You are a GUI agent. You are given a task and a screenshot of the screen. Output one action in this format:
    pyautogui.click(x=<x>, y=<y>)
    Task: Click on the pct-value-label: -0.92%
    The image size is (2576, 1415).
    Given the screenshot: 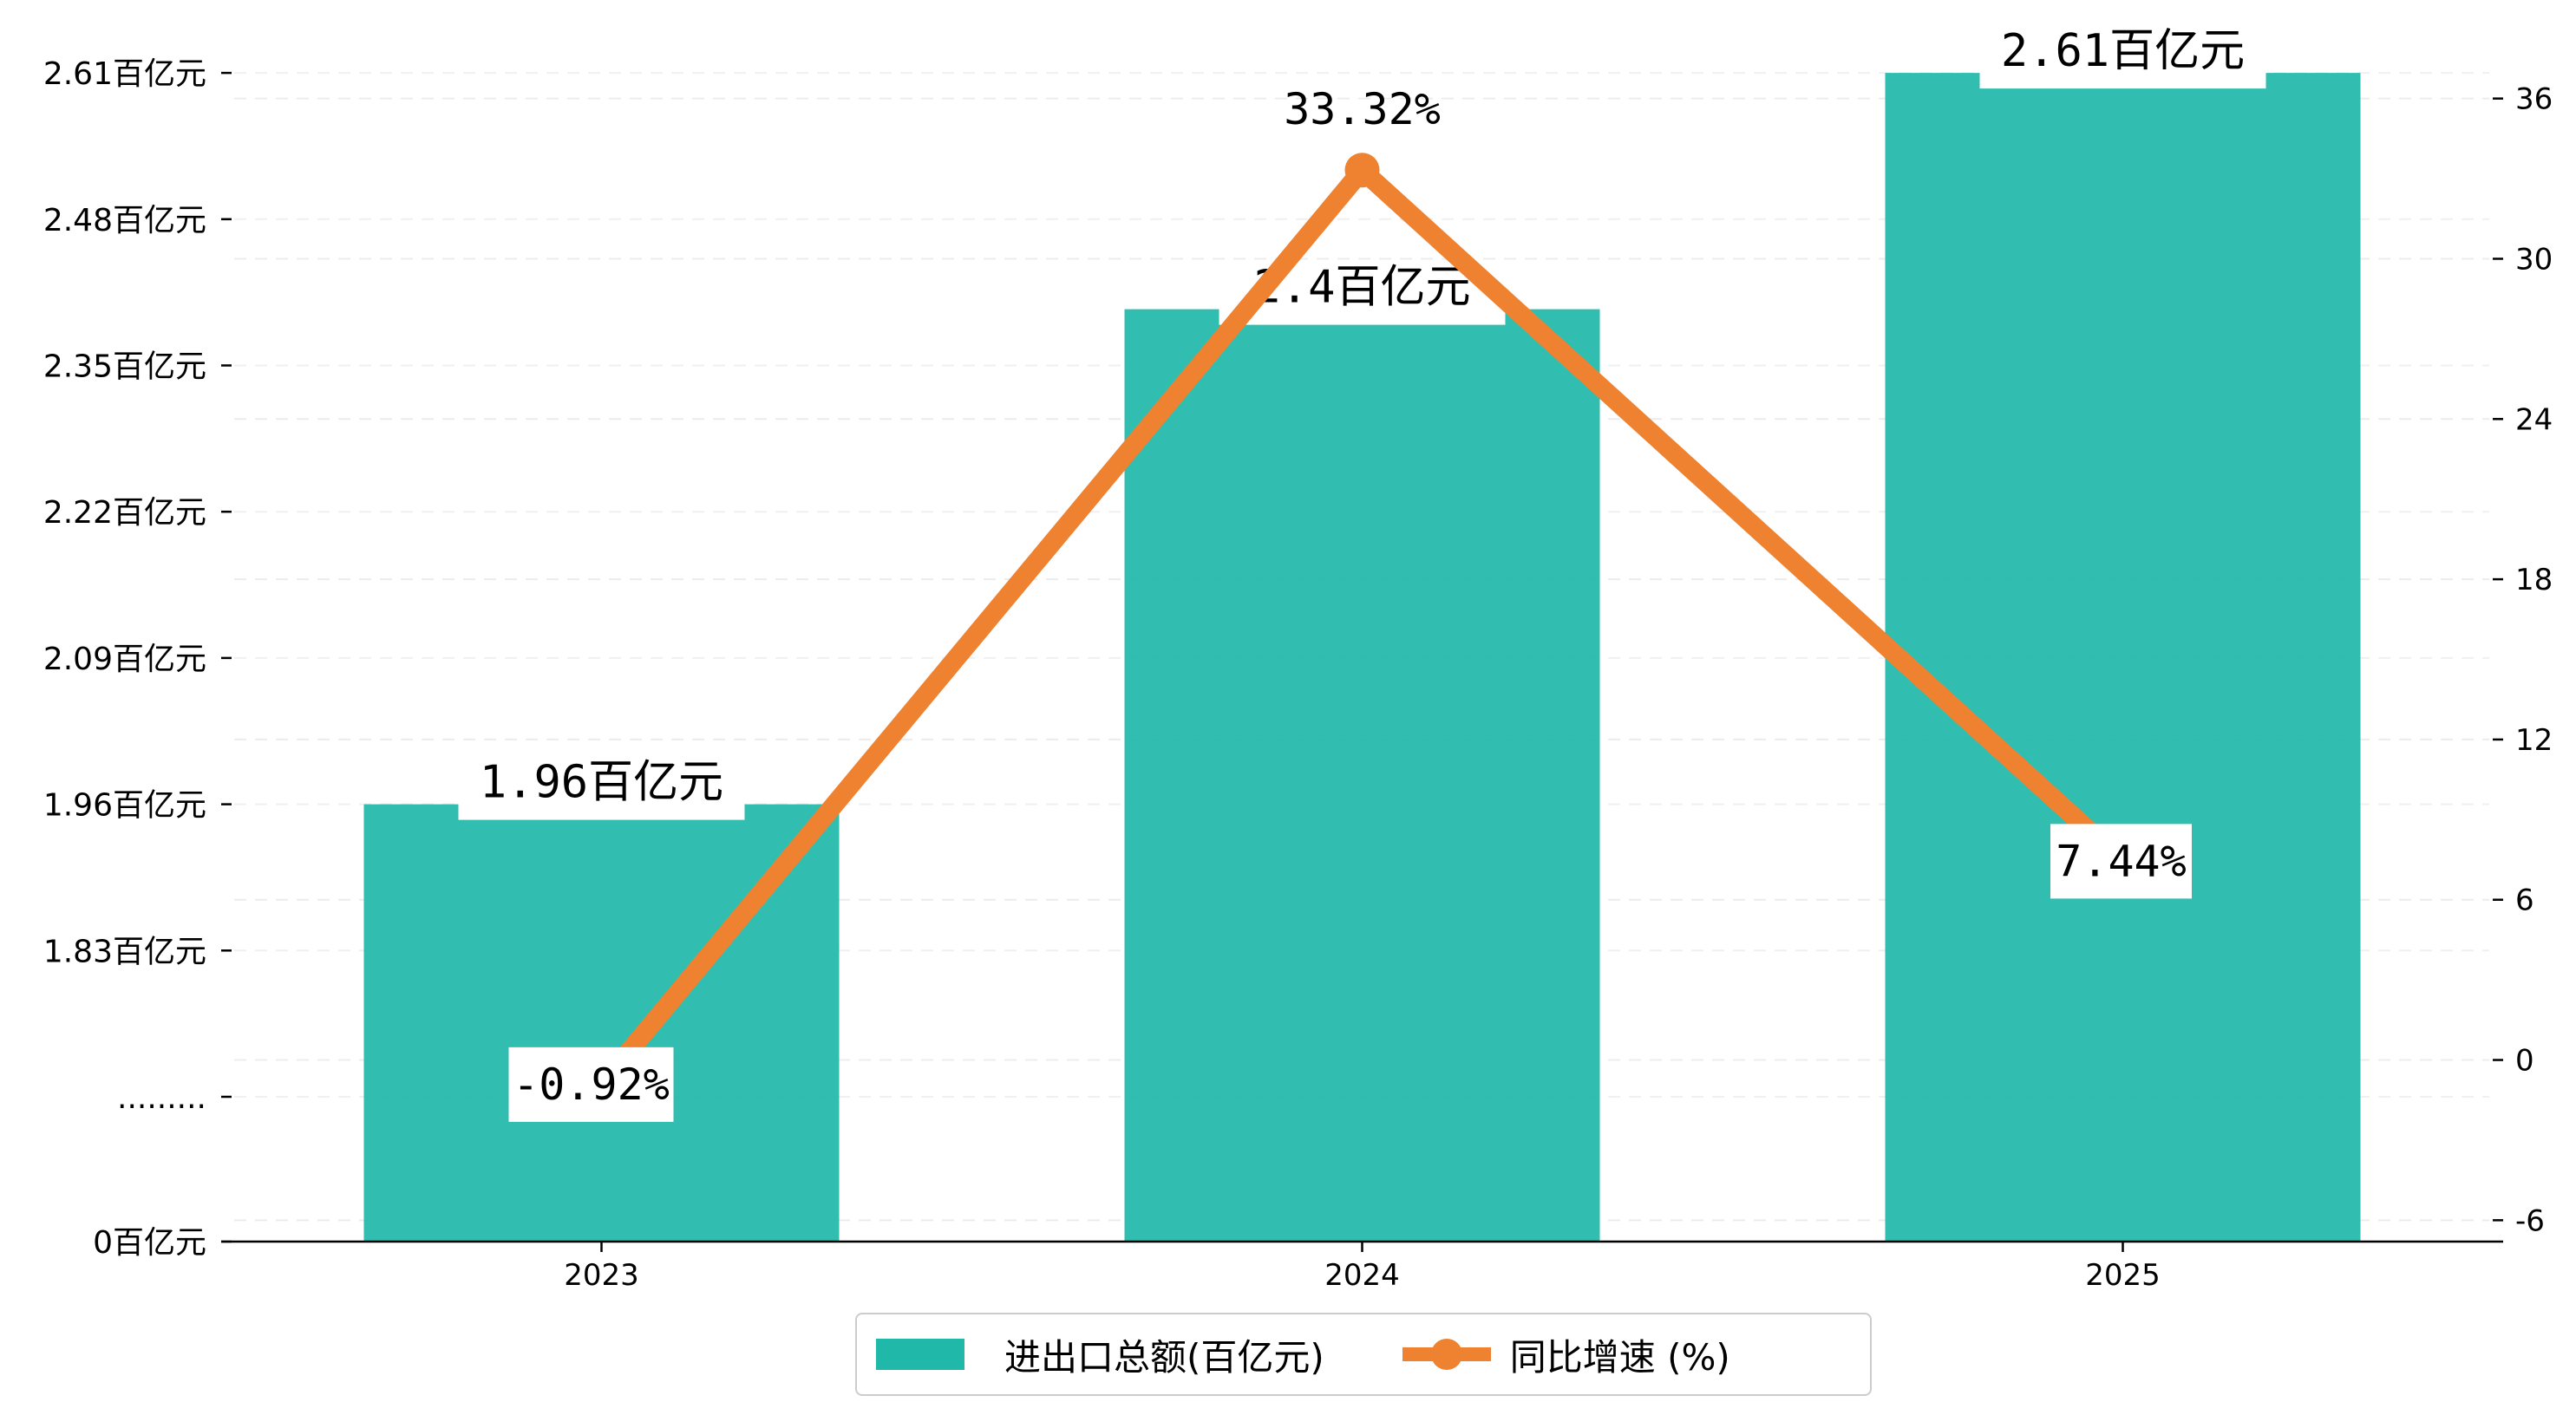 What is the action you would take?
    pyautogui.click(x=591, y=1085)
    